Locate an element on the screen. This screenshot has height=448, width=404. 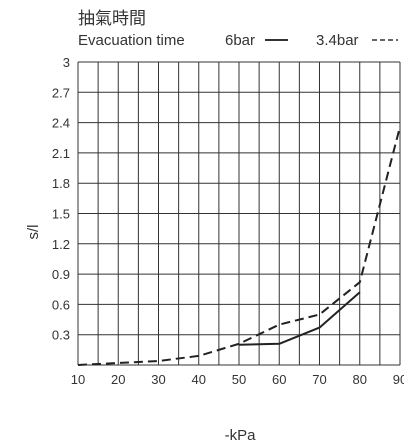
x-tick-label: 80 is located at coordinates (360, 379).